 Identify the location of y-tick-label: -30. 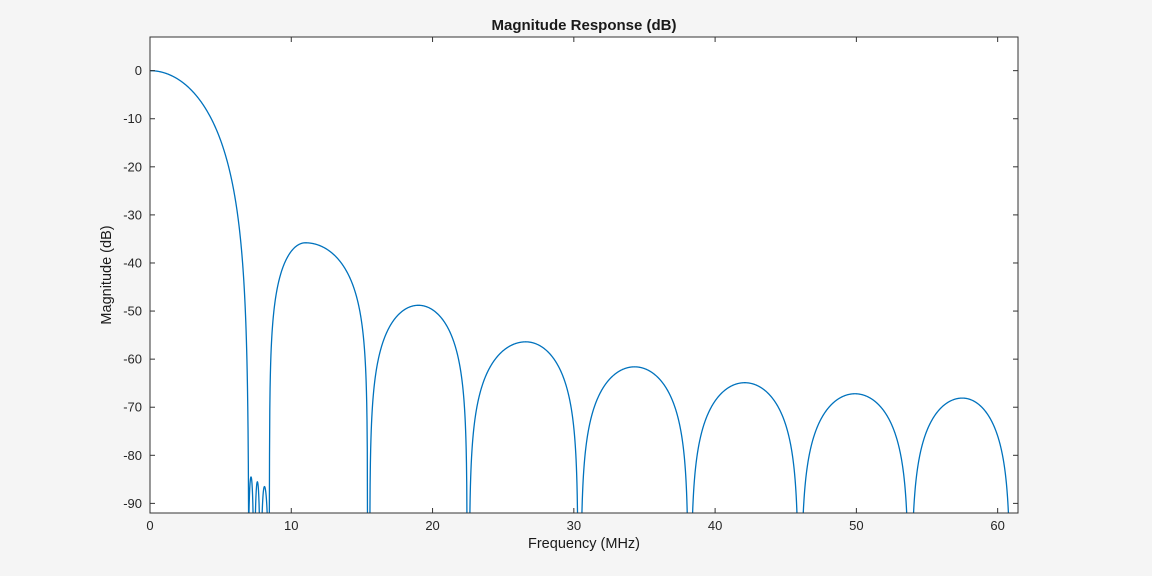
(132, 214).